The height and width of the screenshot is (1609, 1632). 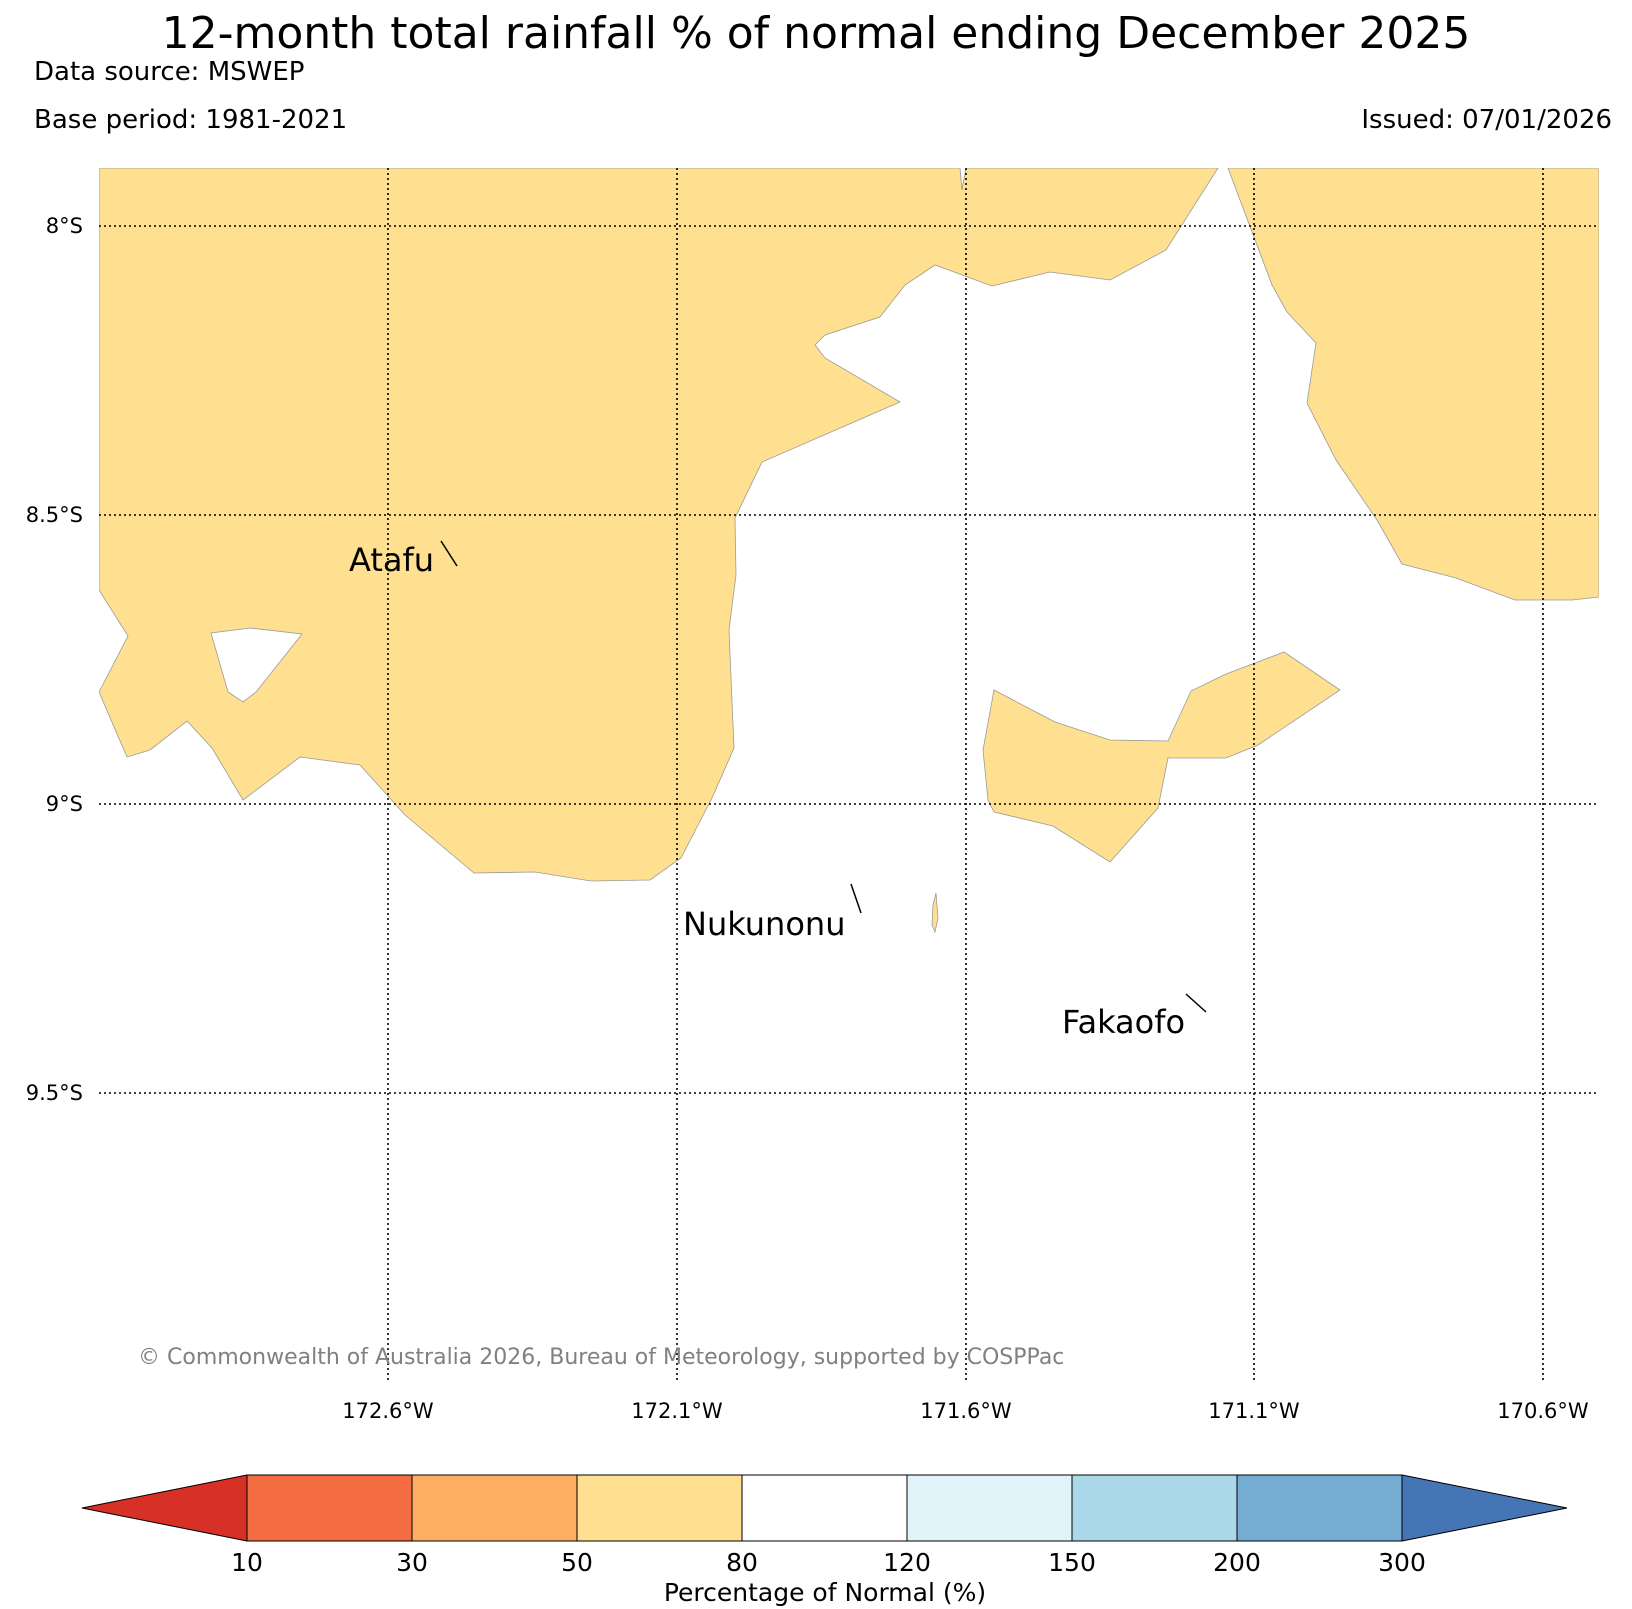 I want to click on data-source-text: Data source: MSWEP, so click(x=169, y=72).